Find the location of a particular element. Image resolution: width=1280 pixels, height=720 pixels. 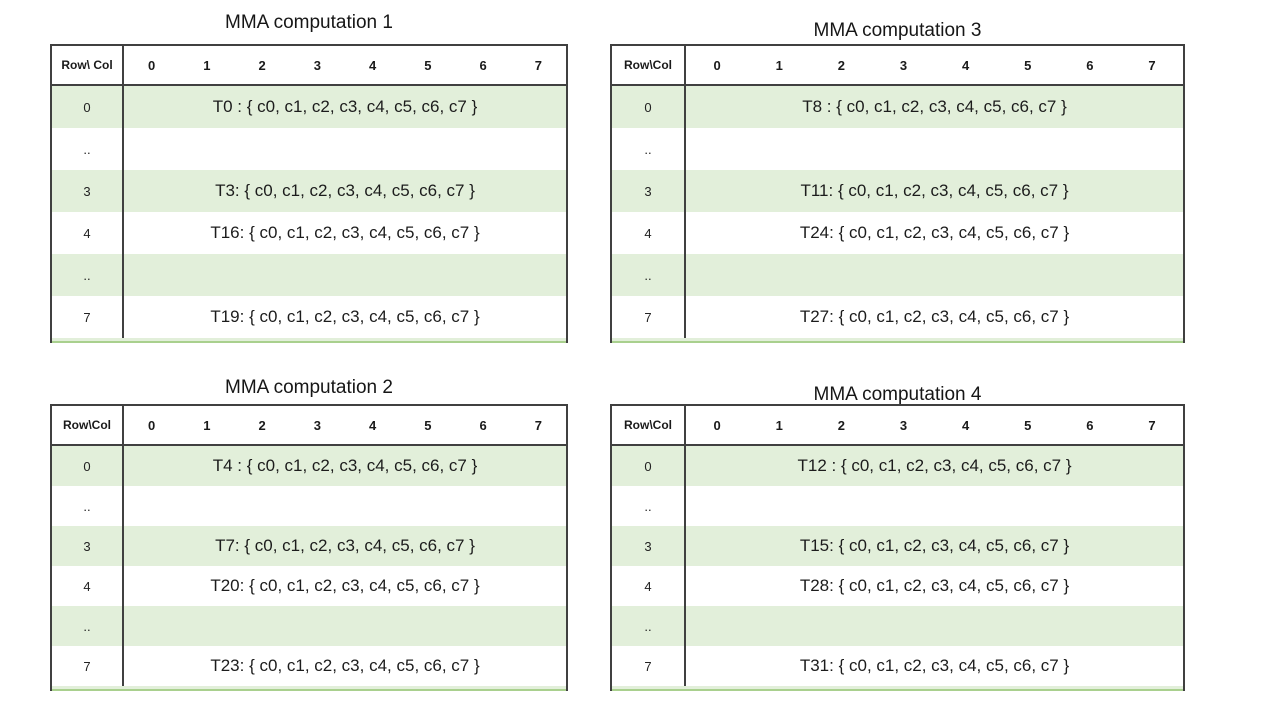

row-content: T7: { c0, c1, c2, c3, c4, c5, c6, c7 } is located at coordinates (345, 545).